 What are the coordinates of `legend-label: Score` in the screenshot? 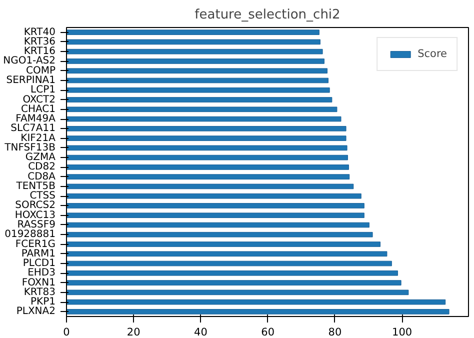 It's located at (432, 54).